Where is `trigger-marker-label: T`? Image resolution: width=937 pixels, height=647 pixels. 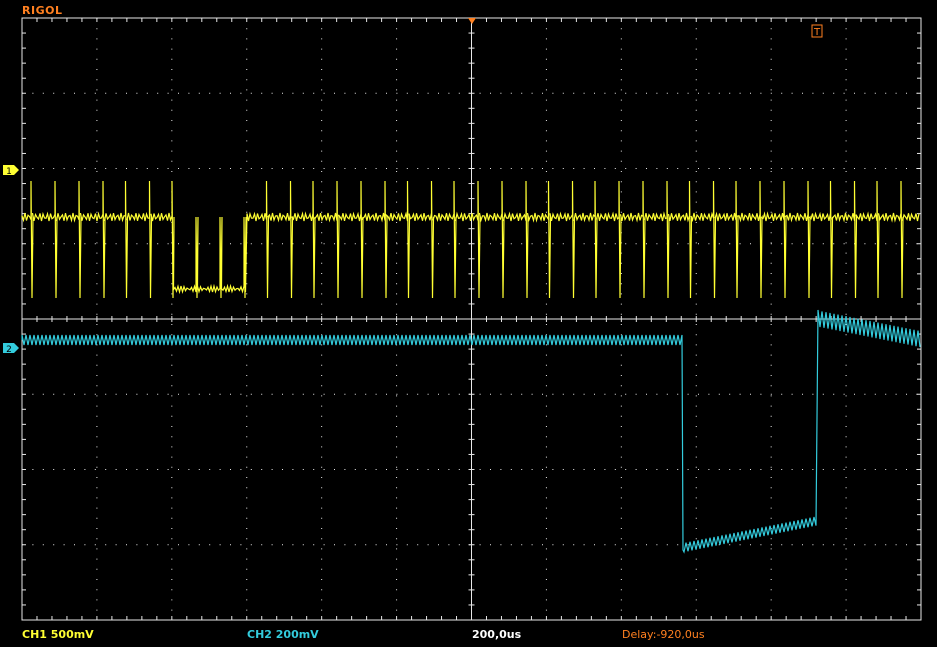
trigger-marker-label: T is located at coordinates (817, 32).